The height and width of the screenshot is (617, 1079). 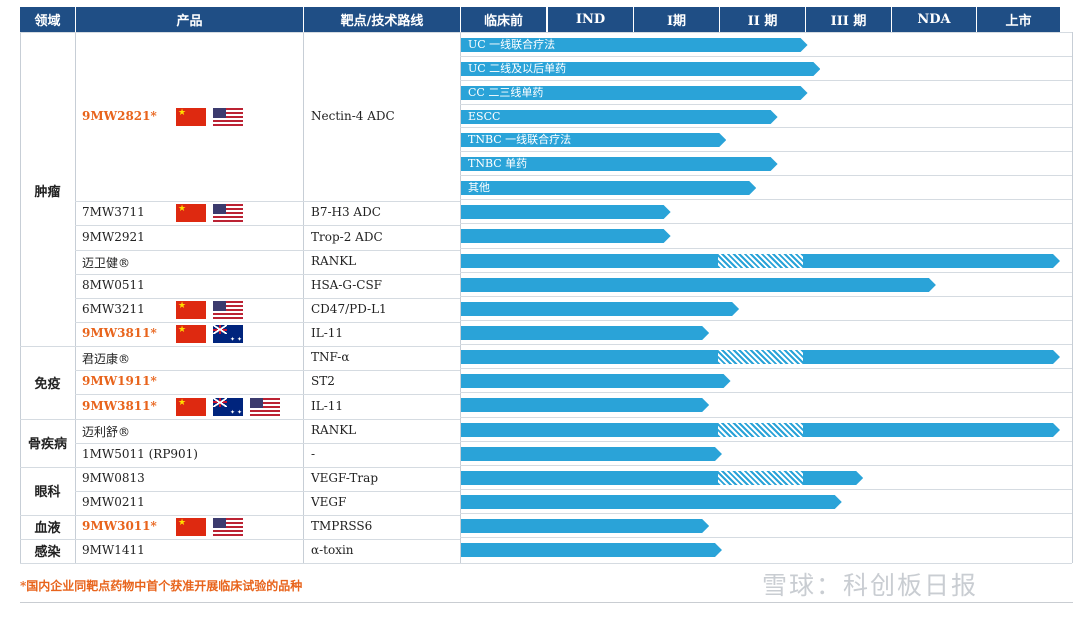 I want to click on bottom-rule, so click(x=546, y=602).